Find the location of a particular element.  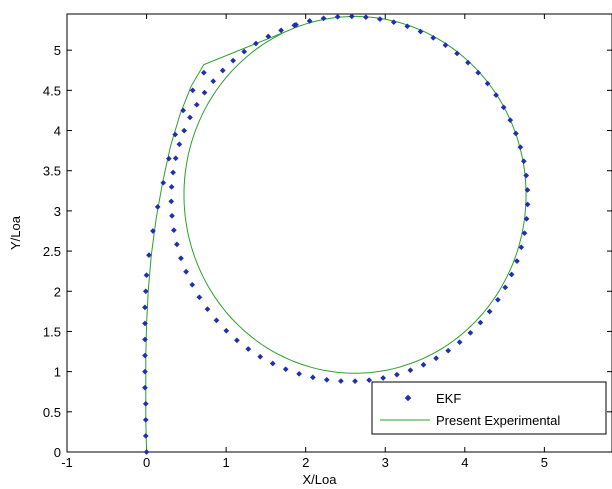

y-axis-label: Y/Loa is located at coordinates (15, 232).